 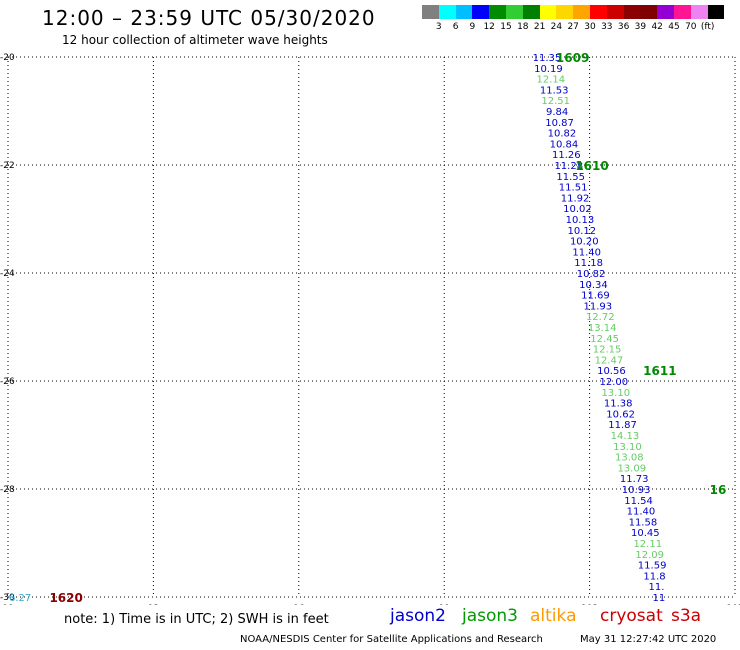 What do you see at coordinates (598, 306) in the screenshot?
I see `wave-height-label: 11.93` at bounding box center [598, 306].